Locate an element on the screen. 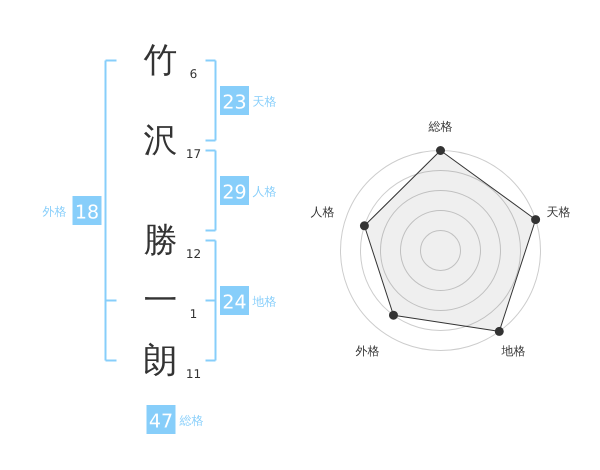 The width and height of the screenshot is (600, 470). data-label: 17 is located at coordinates (194, 154).